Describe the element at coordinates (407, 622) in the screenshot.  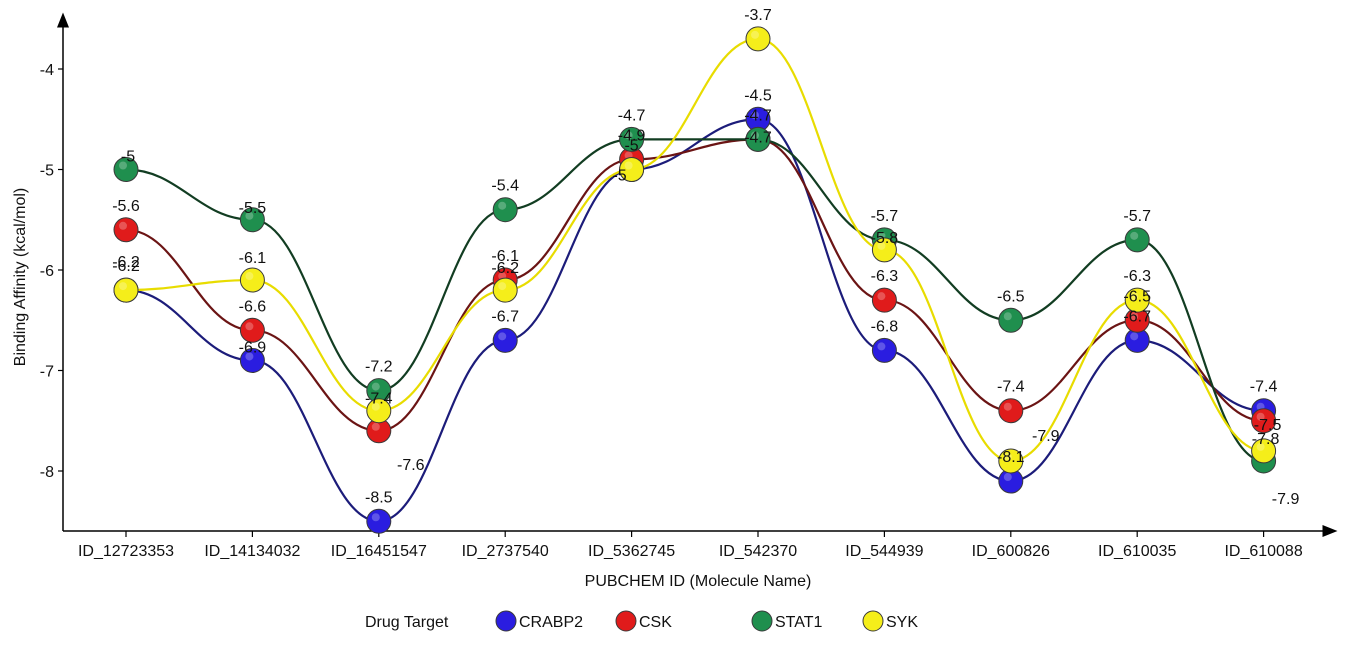
I see `legend-title: Drug Target` at that location.